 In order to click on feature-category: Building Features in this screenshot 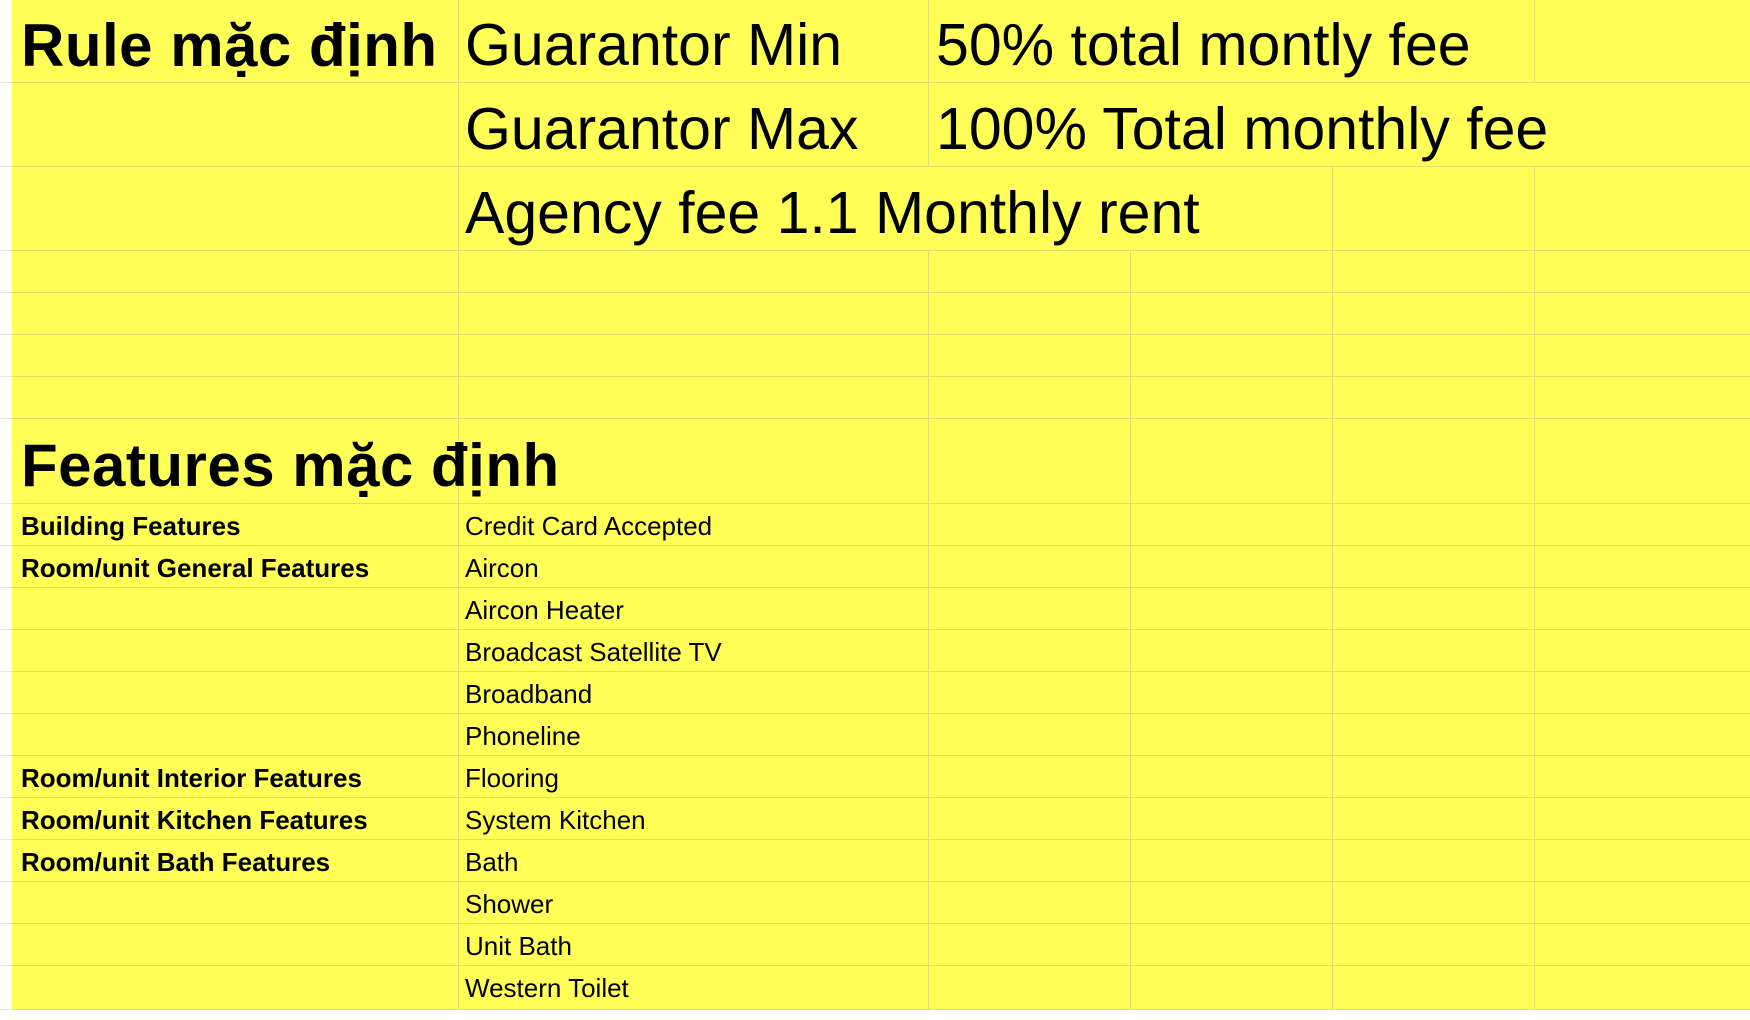, I will do `click(131, 526)`.